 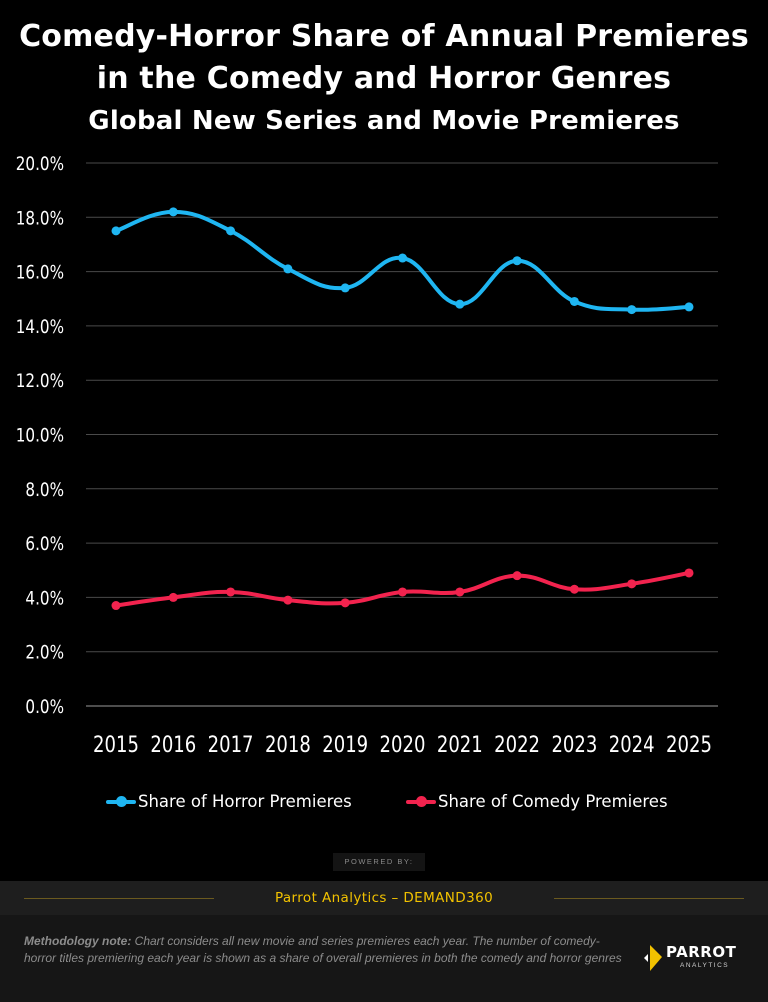 I want to click on y-tick-label: 16.0%, so click(x=40, y=273).